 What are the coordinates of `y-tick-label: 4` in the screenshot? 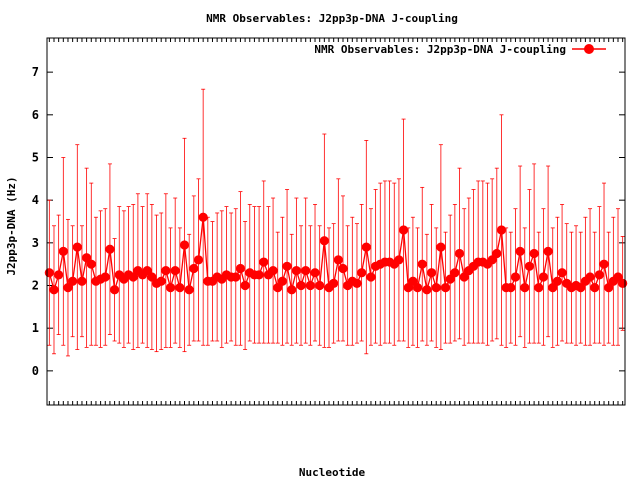 It's located at (35, 200).